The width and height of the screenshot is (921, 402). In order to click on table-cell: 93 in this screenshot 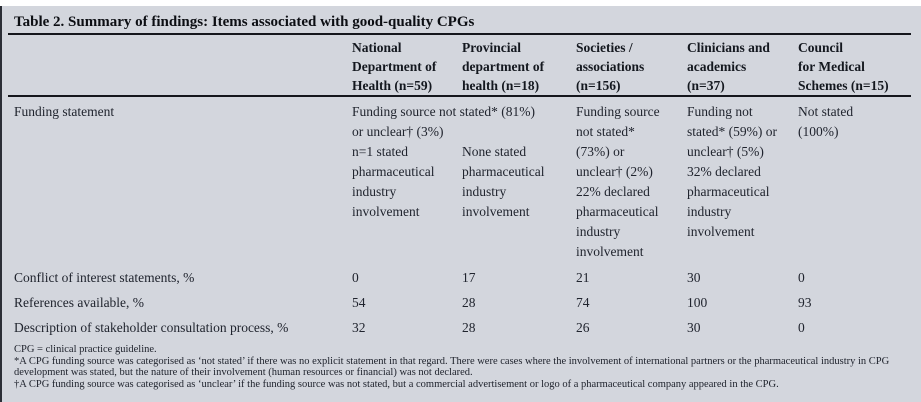, I will do `click(805, 302)`.